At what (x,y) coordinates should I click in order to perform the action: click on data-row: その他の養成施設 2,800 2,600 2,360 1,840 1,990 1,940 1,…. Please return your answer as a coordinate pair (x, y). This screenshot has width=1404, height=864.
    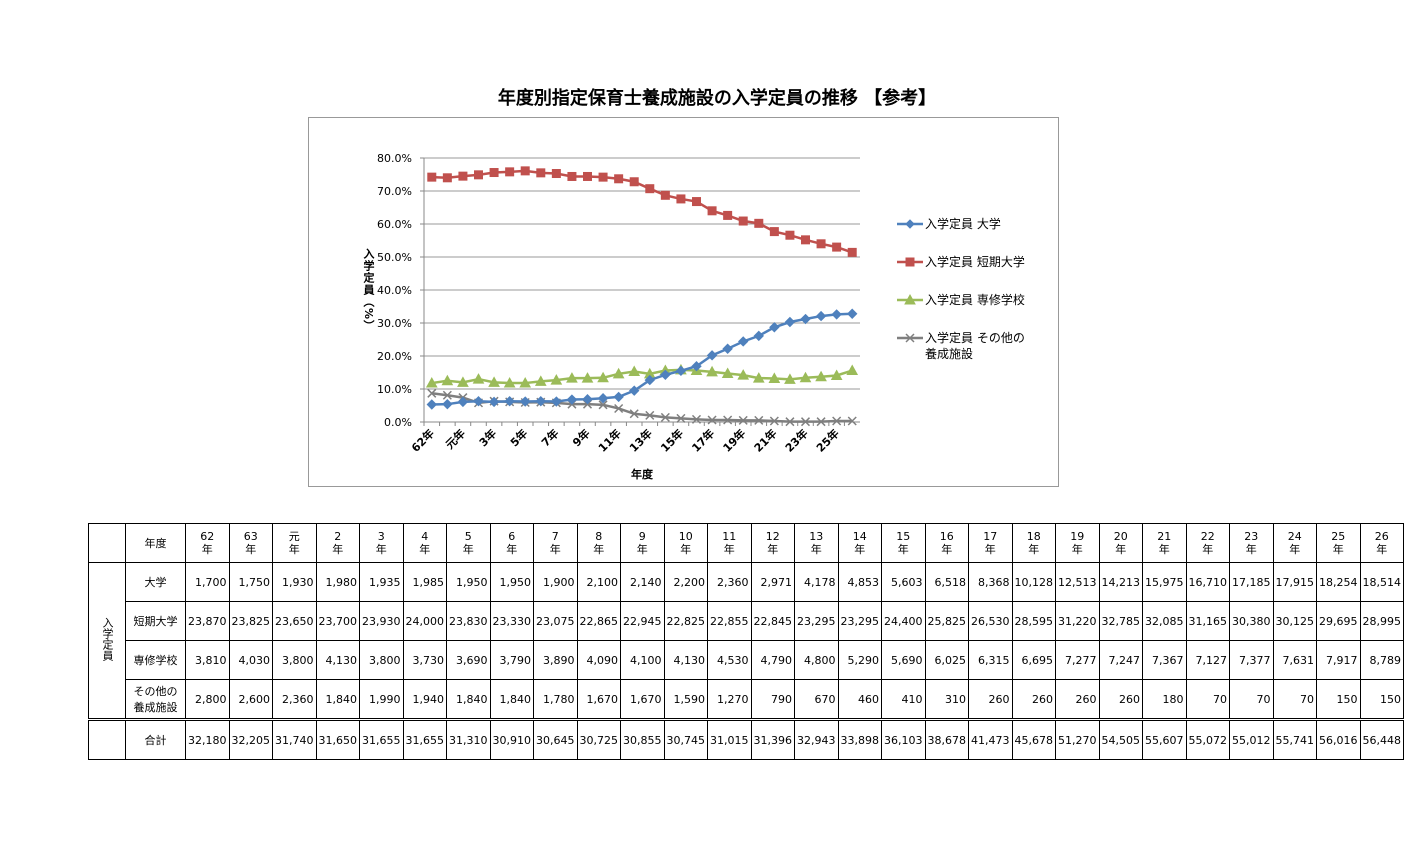
    Looking at the image, I should click on (746, 699).